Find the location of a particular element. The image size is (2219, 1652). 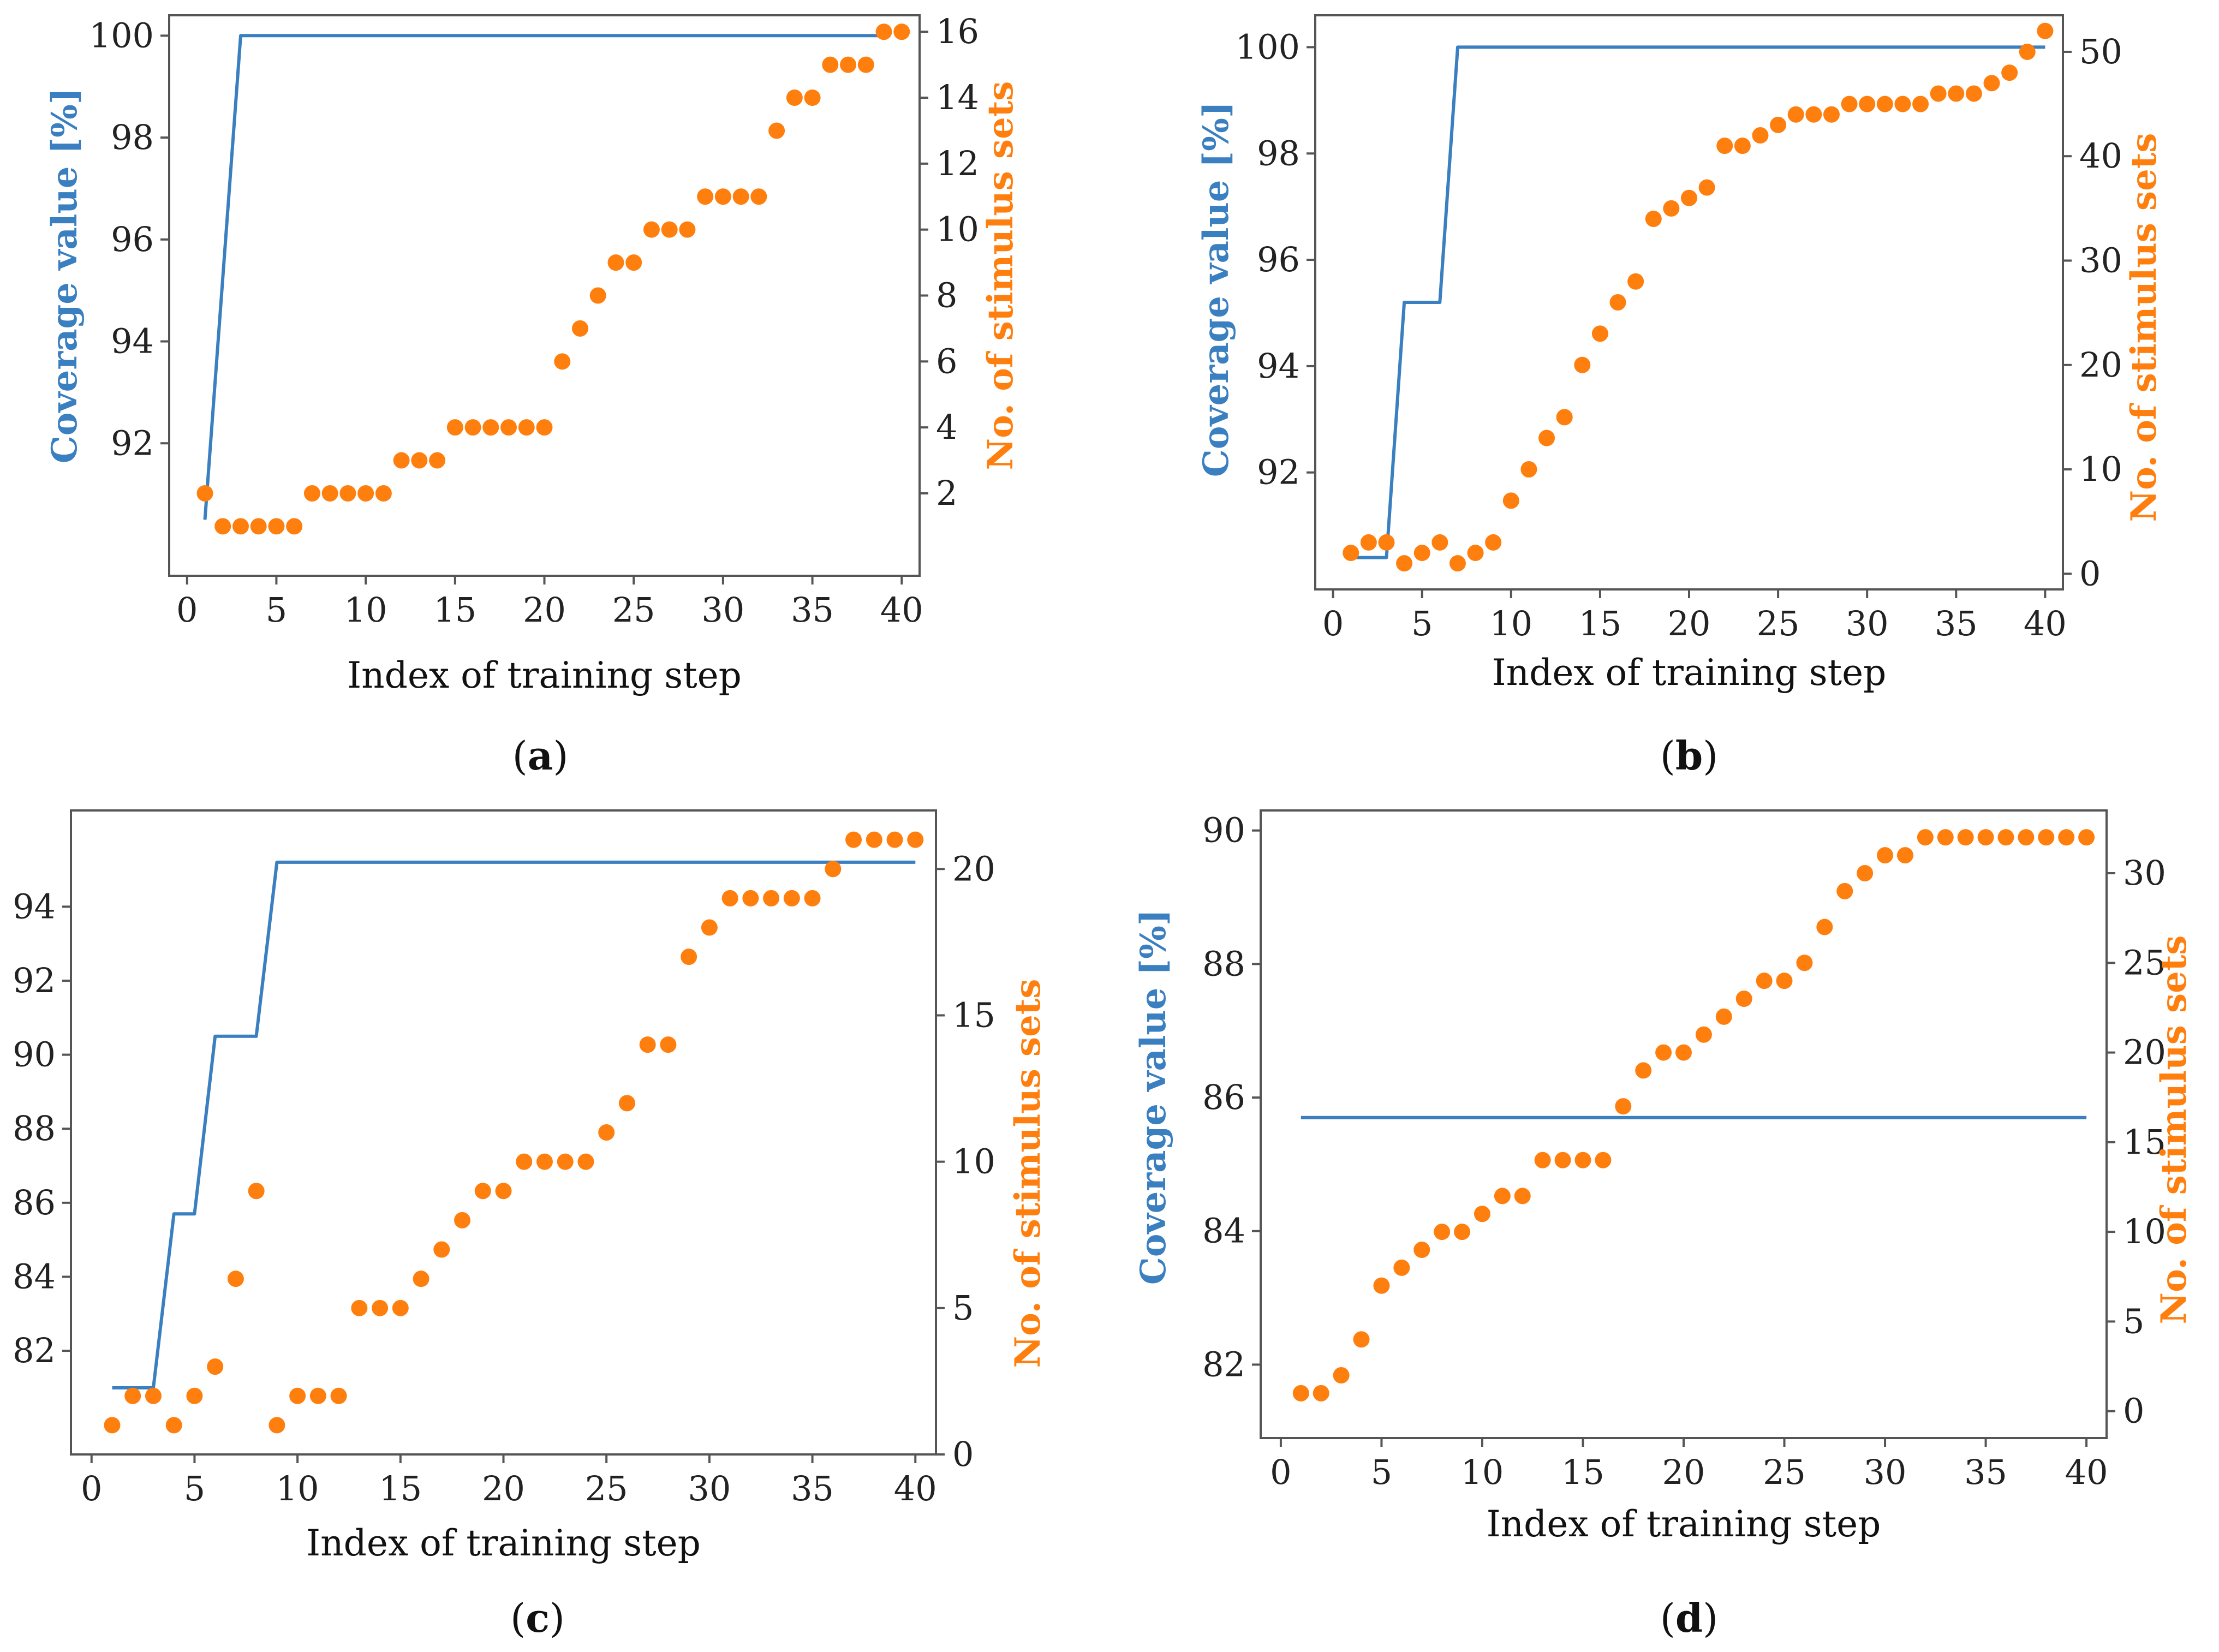

x-tick-label: 15 is located at coordinates (1599, 623).